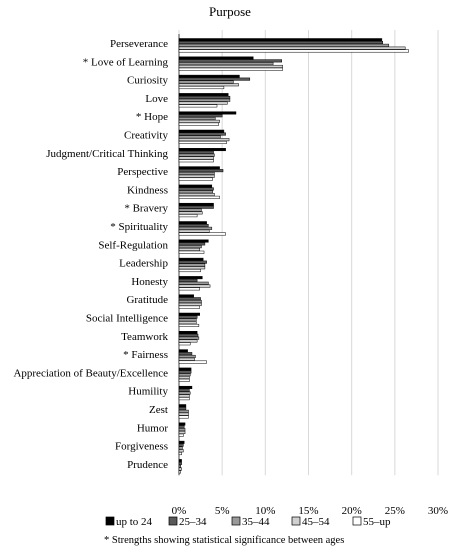  What do you see at coordinates (141, 447) in the screenshot?
I see `category-label: Forgiveness` at bounding box center [141, 447].